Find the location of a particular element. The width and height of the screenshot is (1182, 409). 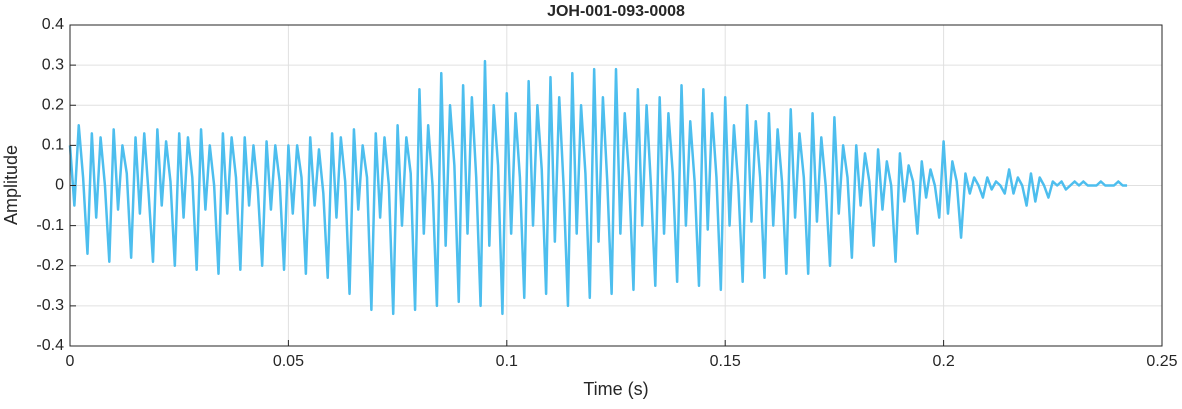

chart-title: JOH-001-093-0008 is located at coordinates (616, 11).